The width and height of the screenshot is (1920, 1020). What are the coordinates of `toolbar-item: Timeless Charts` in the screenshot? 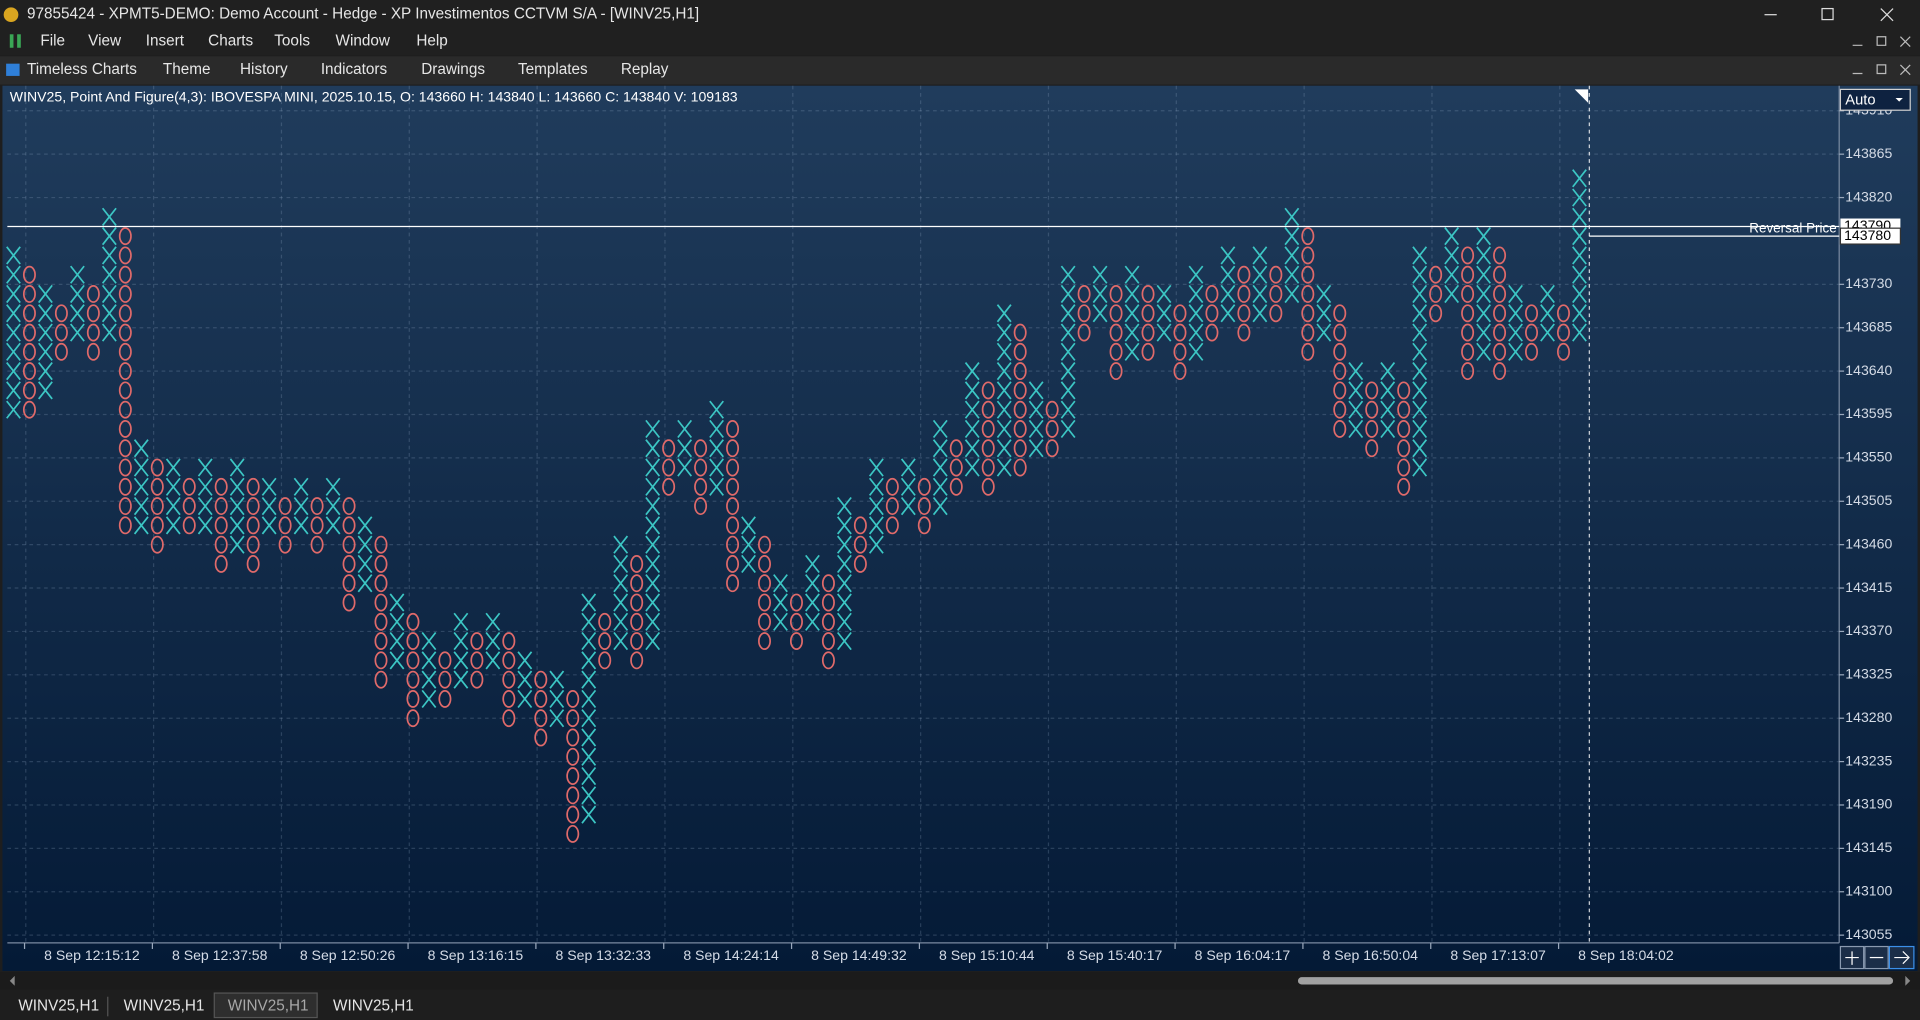 It's located at (82, 69).